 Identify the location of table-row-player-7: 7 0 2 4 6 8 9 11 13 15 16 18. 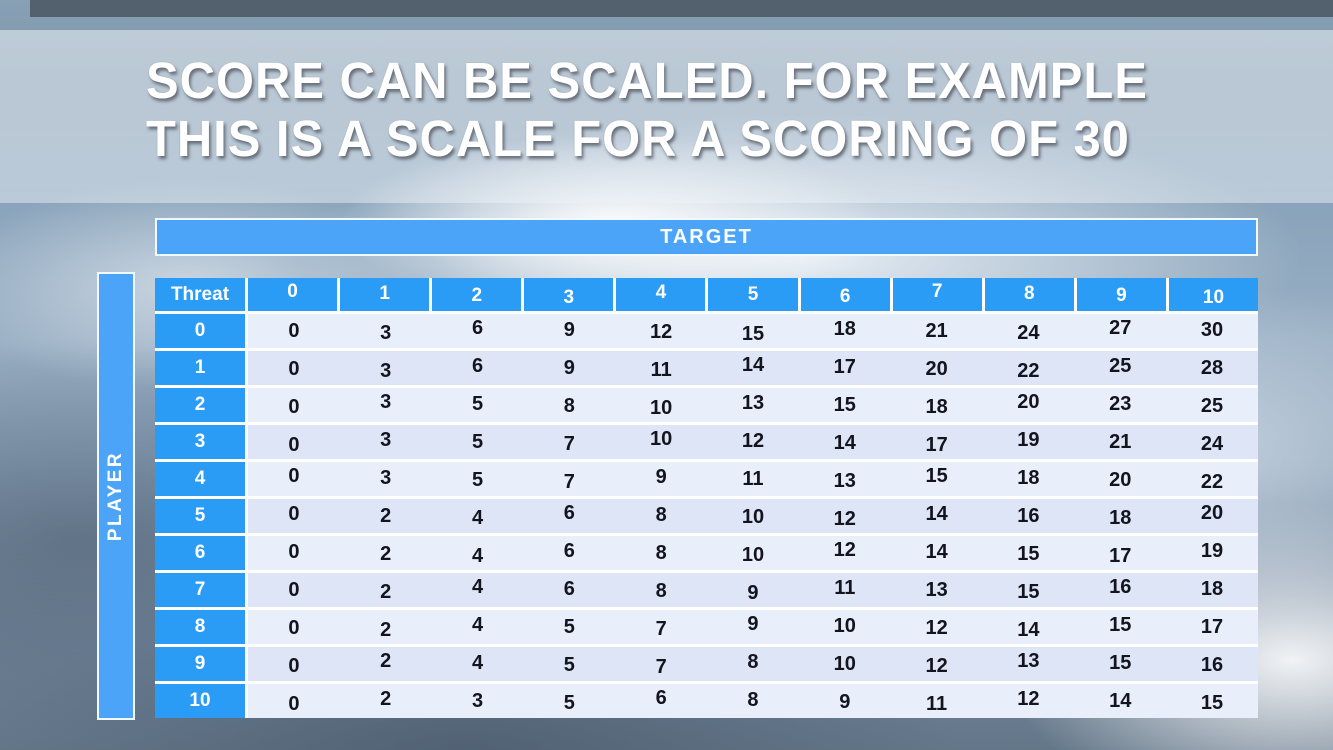
(706, 590).